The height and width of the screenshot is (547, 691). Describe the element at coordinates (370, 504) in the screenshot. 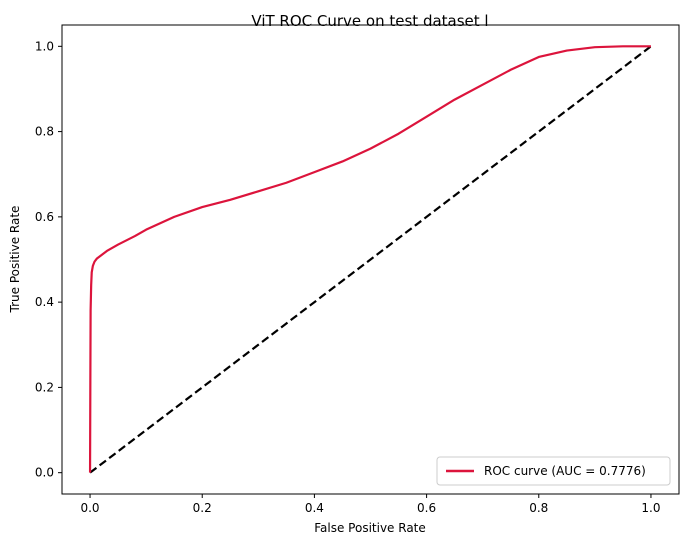

I see `x-axis-ticks: 0.0 0.2 0.4 0.6 0.8 1.0` at that location.